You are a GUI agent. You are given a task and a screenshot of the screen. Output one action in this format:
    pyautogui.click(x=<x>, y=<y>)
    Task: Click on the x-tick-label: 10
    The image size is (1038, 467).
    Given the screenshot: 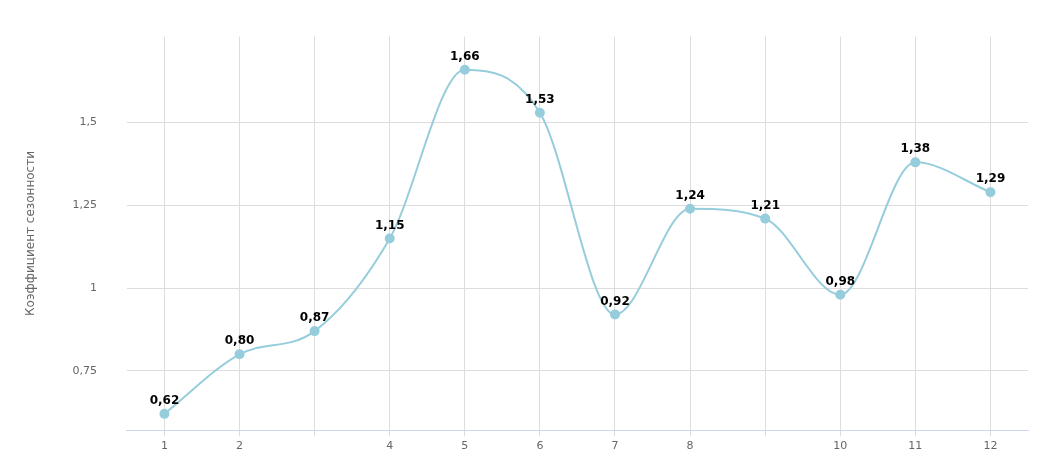 What is the action you would take?
    pyautogui.click(x=840, y=445)
    